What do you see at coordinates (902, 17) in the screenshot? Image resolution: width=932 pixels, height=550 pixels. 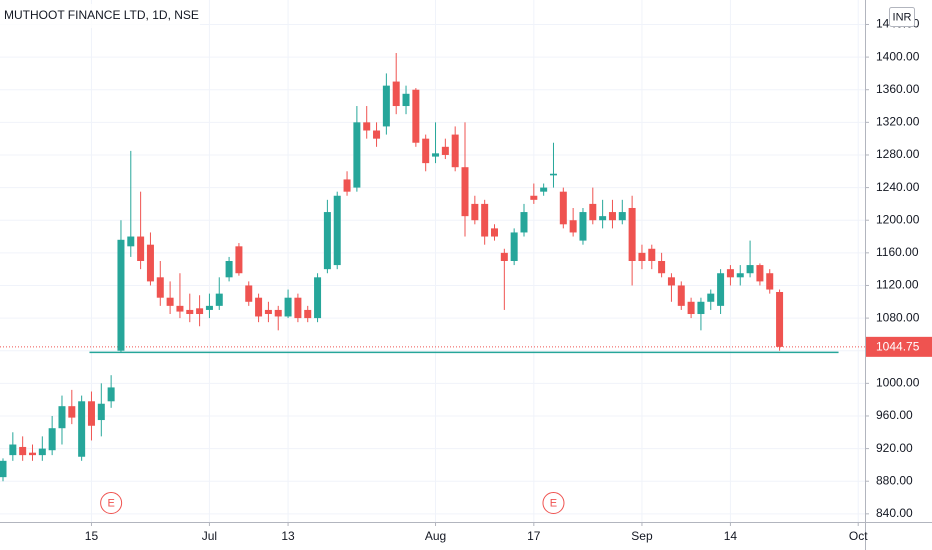 I see `currency: INR` at bounding box center [902, 17].